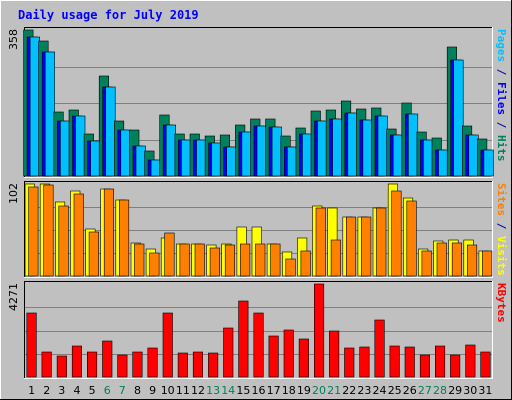 Image resolution: width=512 pixels, height=400 pixels. I want to click on x-tick-label: 19, so click(304, 390).